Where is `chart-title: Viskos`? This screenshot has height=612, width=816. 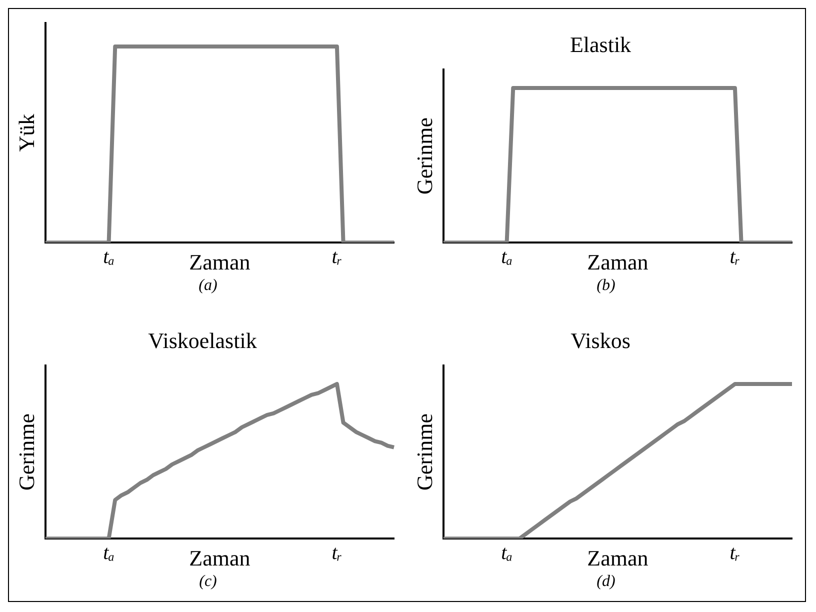 chart-title: Viskos is located at coordinates (600, 340).